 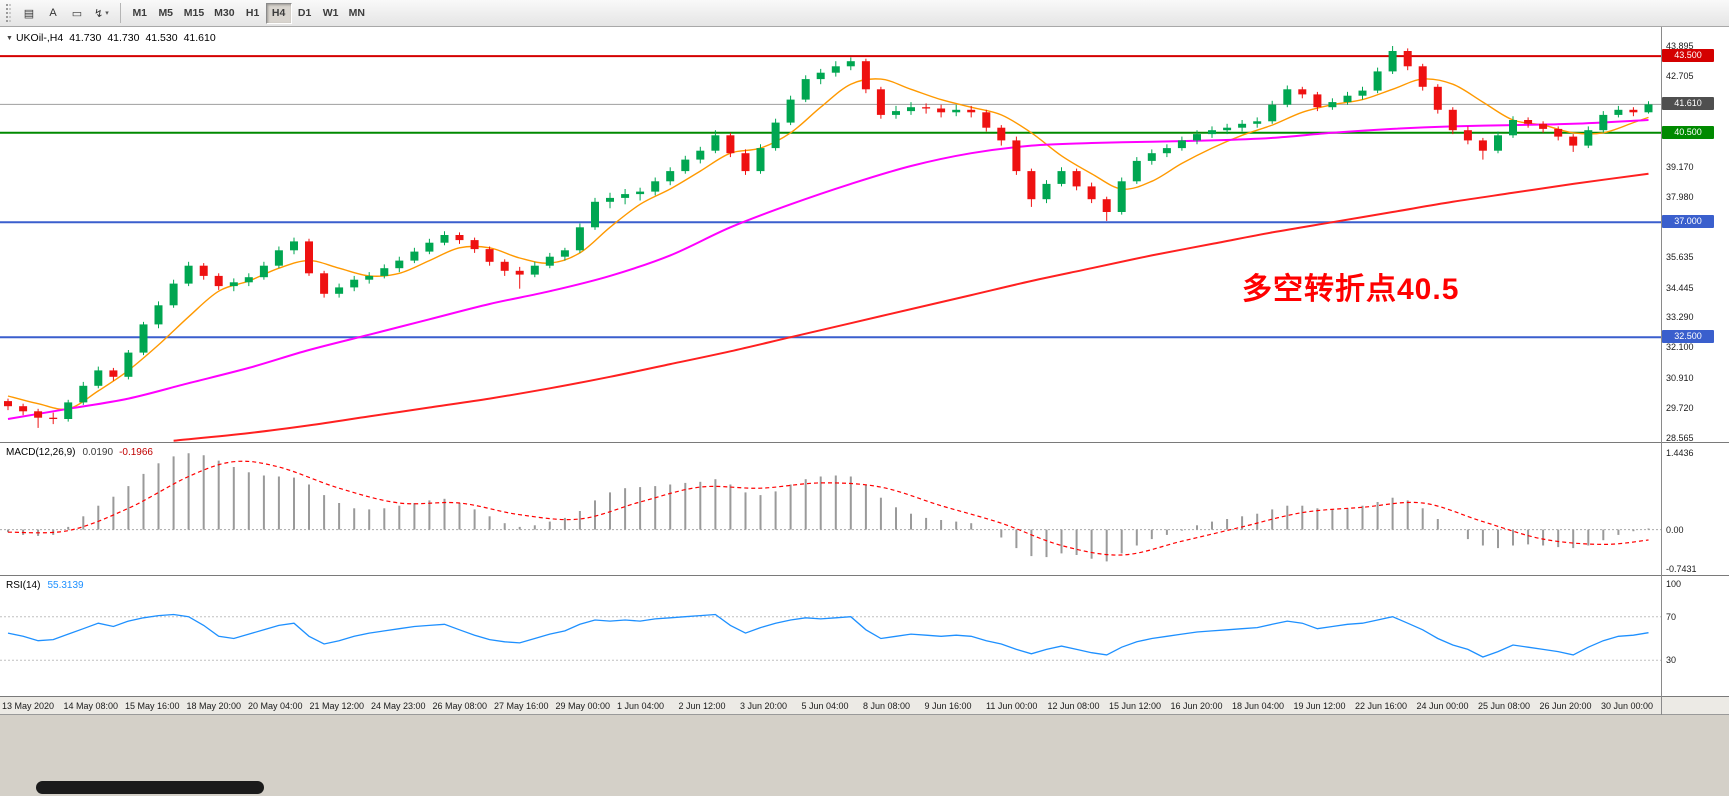 What do you see at coordinates (98, 452) in the screenshot?
I see `macd-main-value: 0.0190` at bounding box center [98, 452].